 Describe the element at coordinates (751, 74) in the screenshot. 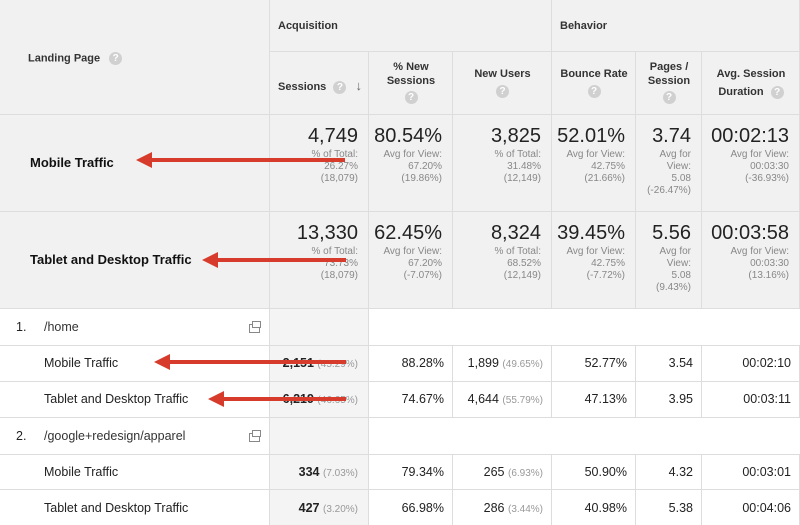

I see `duration-header-label-1: Avg. Session` at that location.